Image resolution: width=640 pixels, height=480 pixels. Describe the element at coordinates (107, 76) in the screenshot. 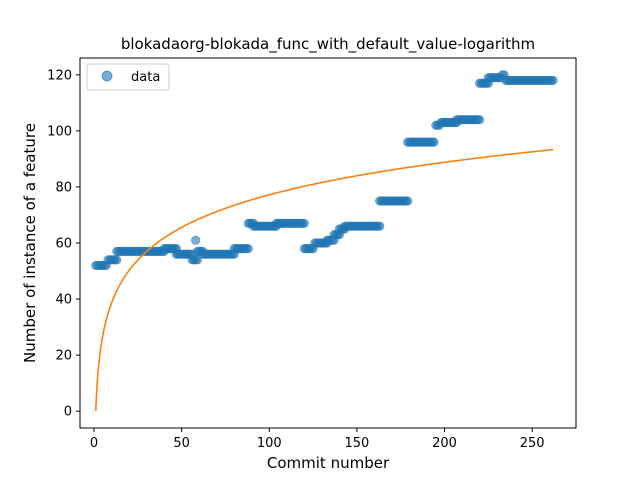

I see `legend-marker-data` at that location.